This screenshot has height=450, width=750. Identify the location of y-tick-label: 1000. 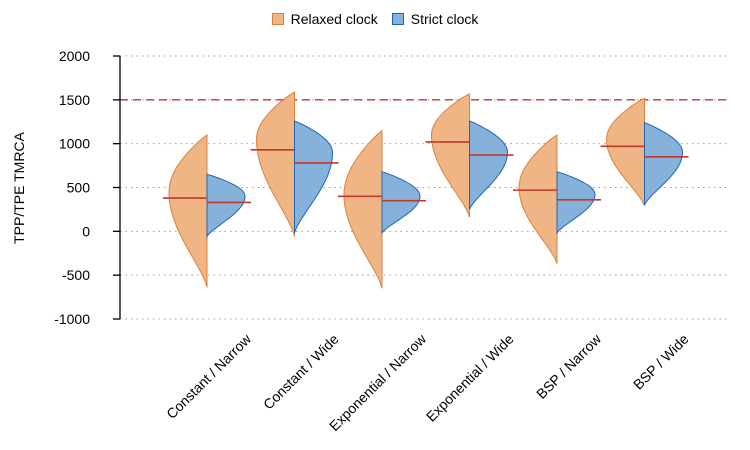
(74, 144).